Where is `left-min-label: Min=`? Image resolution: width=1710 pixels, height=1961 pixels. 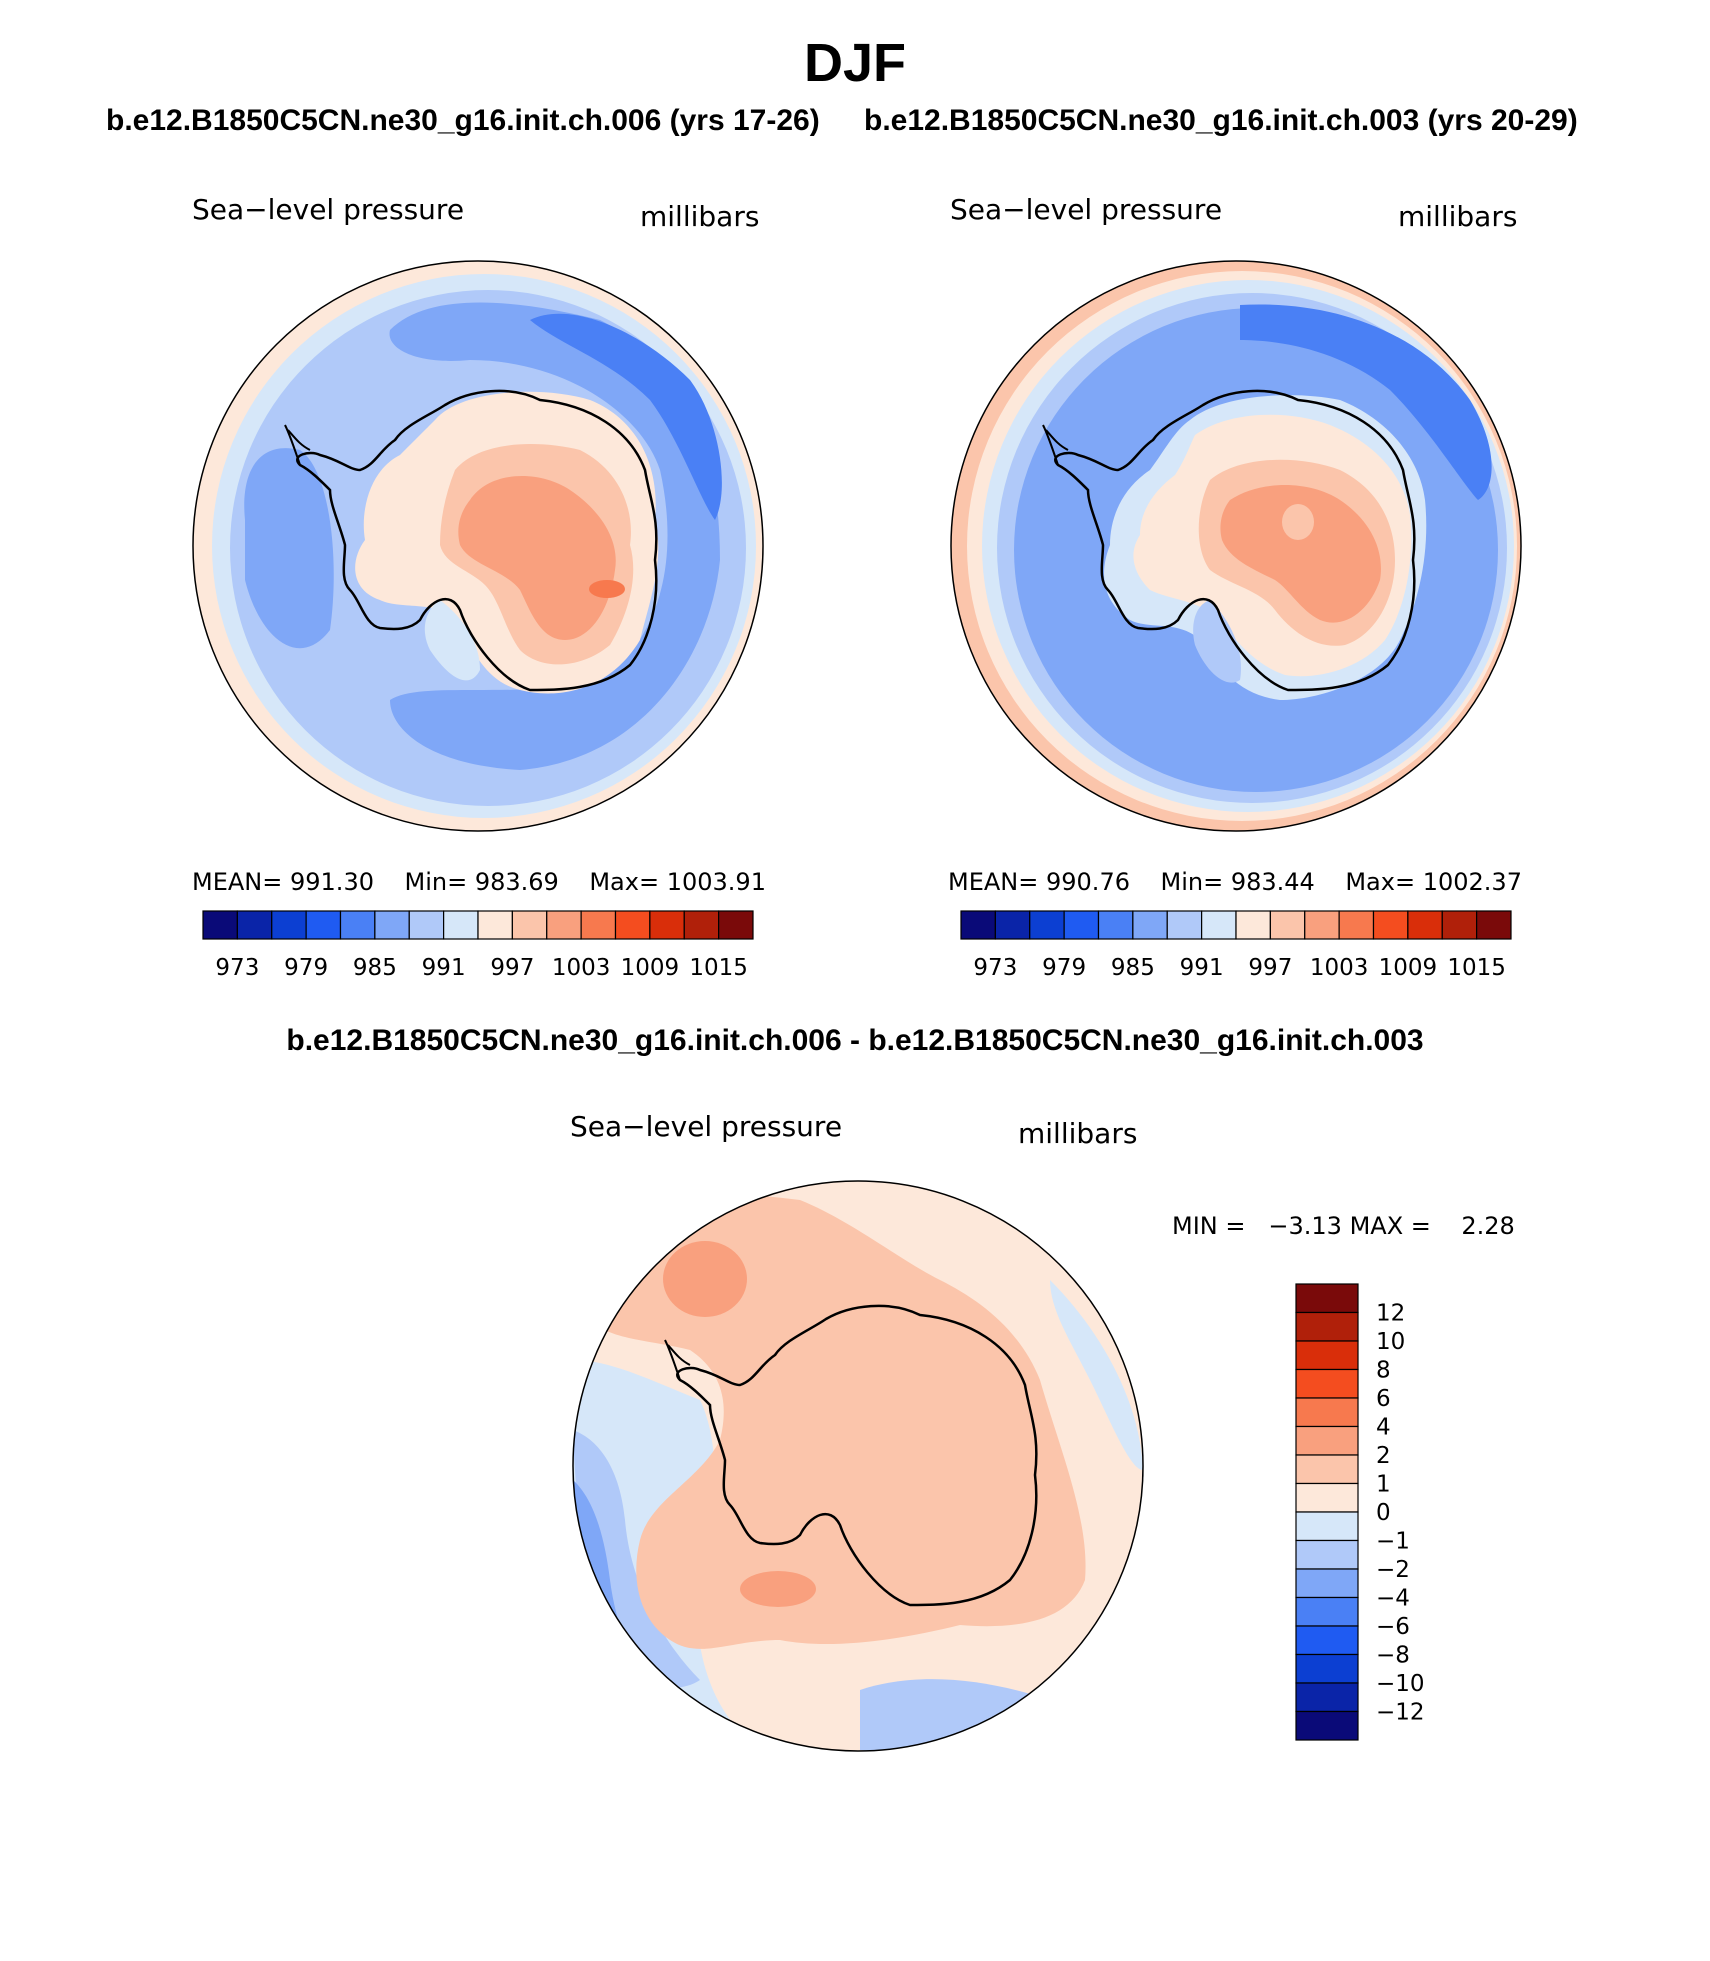 left-min-label: Min= is located at coordinates (436, 882).